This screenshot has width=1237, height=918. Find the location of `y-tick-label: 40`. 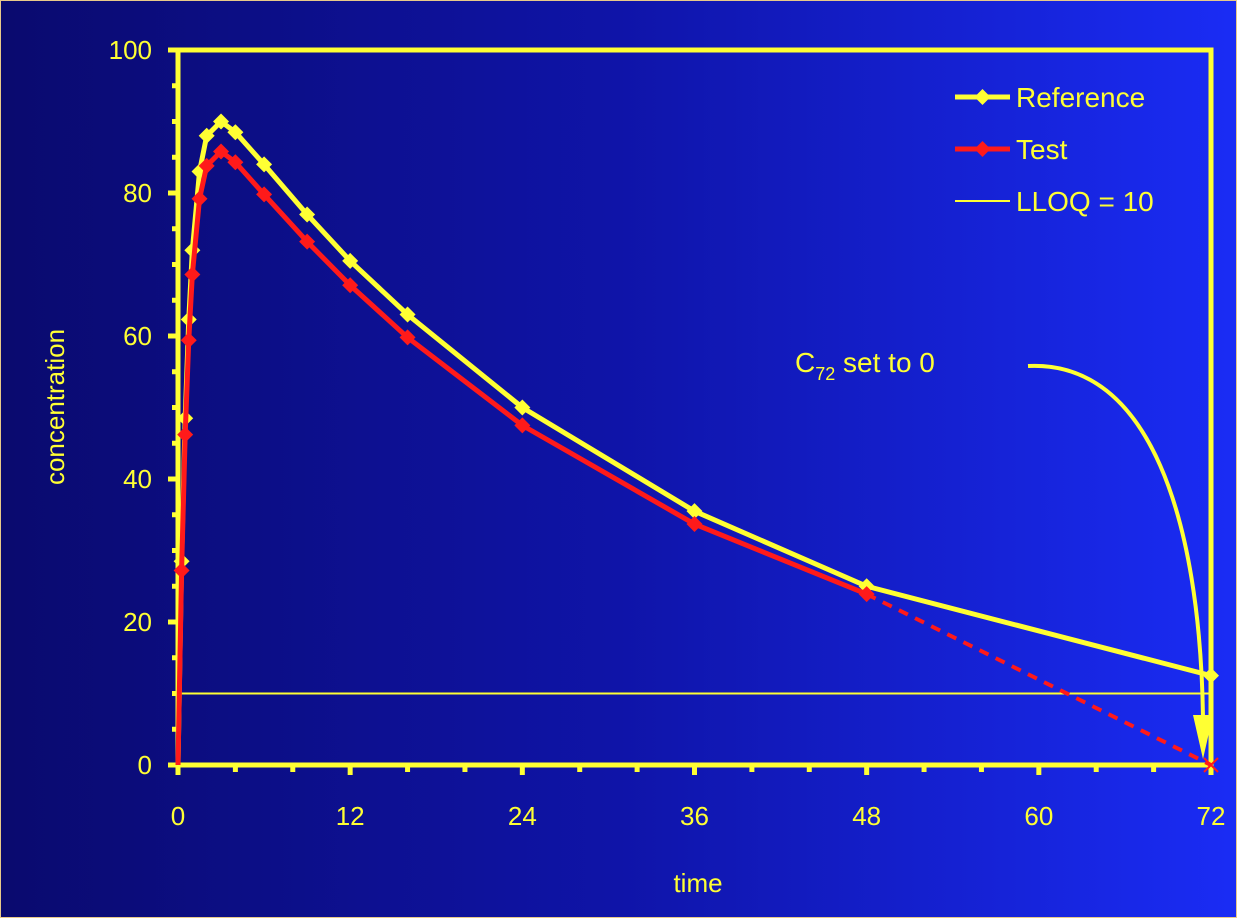

y-tick-label: 40 is located at coordinates (137, 479).